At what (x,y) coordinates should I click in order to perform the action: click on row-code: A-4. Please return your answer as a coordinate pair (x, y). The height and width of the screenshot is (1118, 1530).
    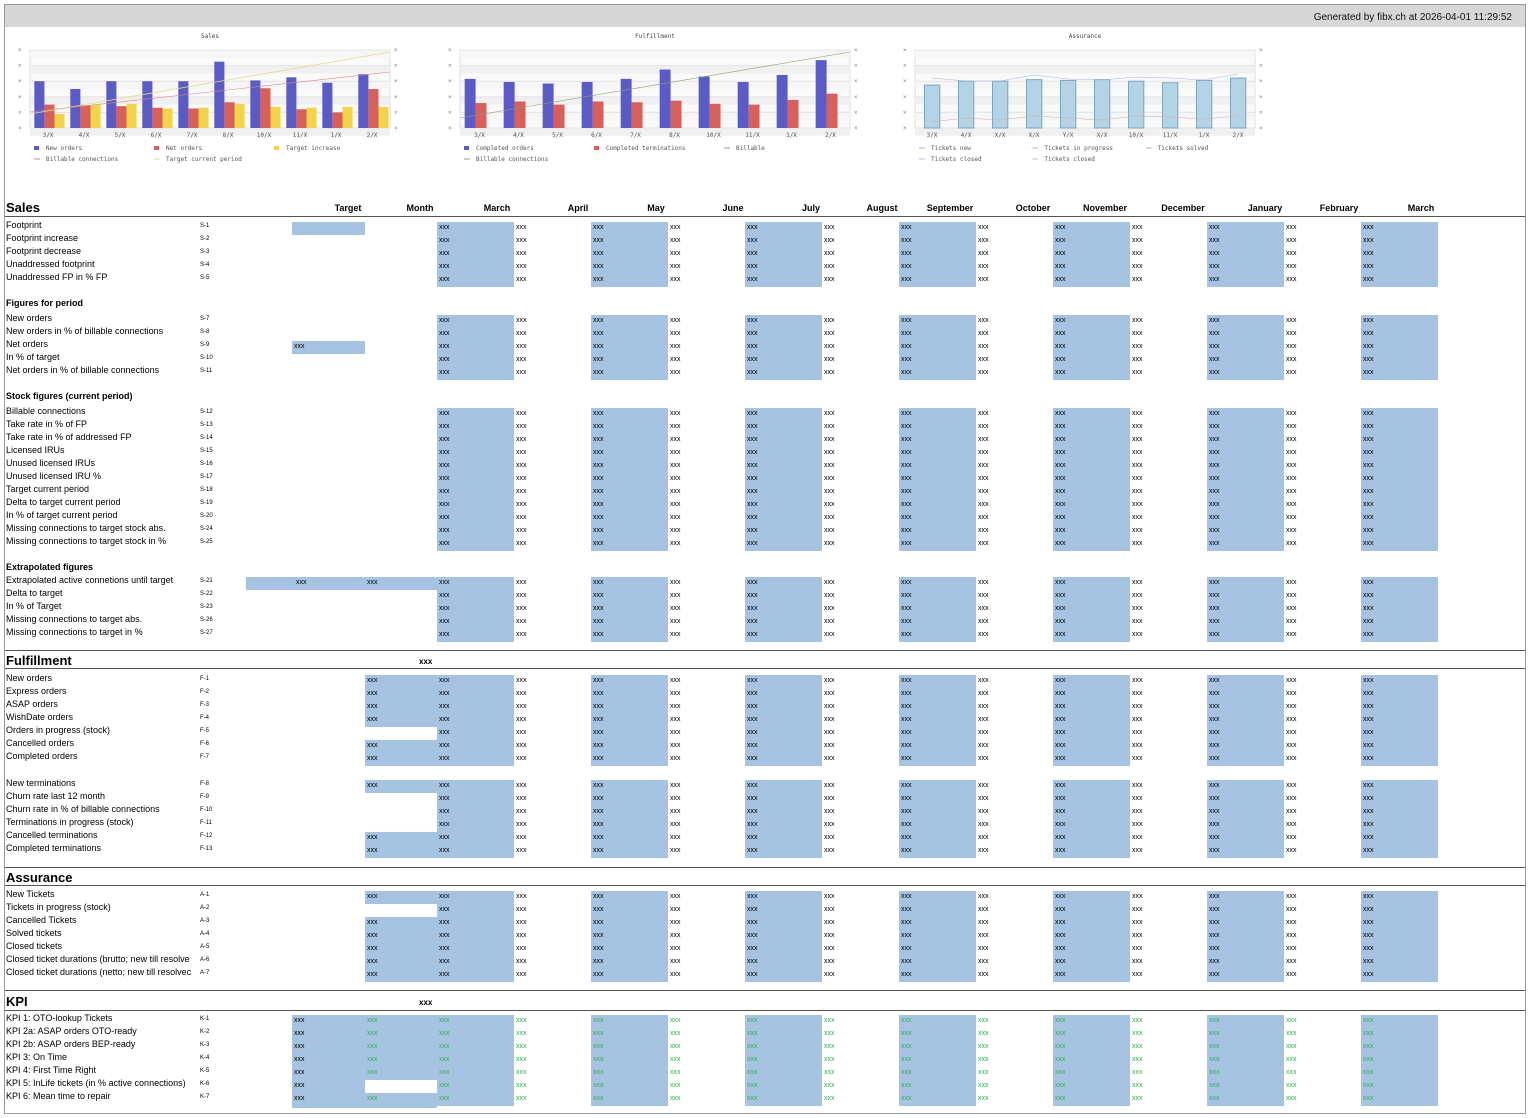
    Looking at the image, I should click on (205, 934).